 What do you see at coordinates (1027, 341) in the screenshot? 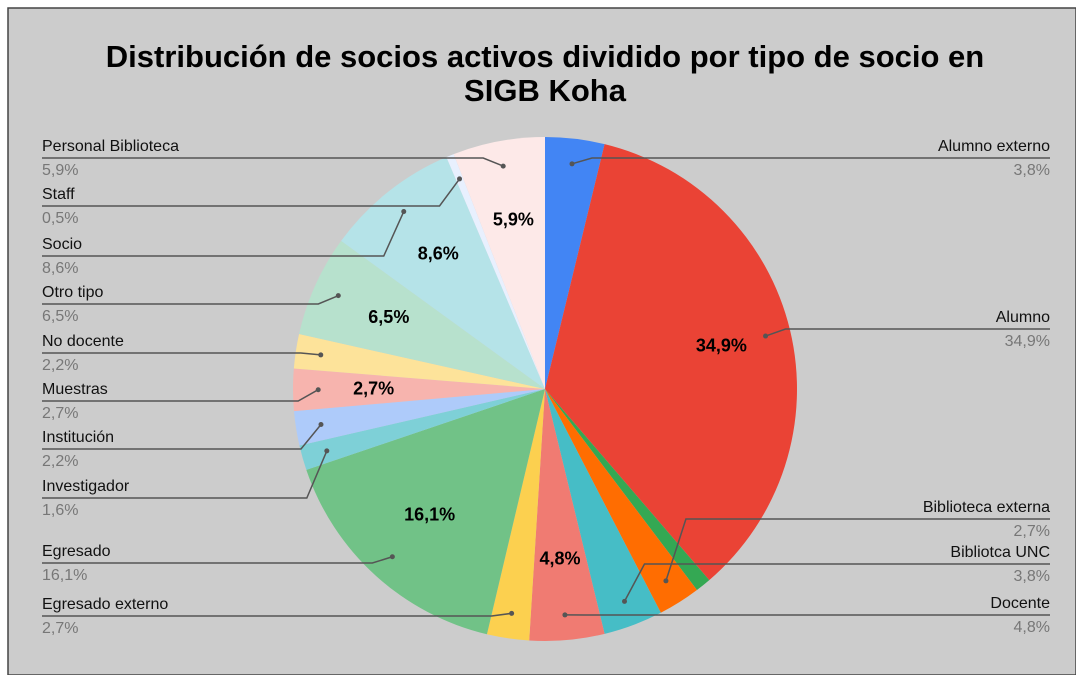
I see `legend-value: 34,9%` at bounding box center [1027, 341].